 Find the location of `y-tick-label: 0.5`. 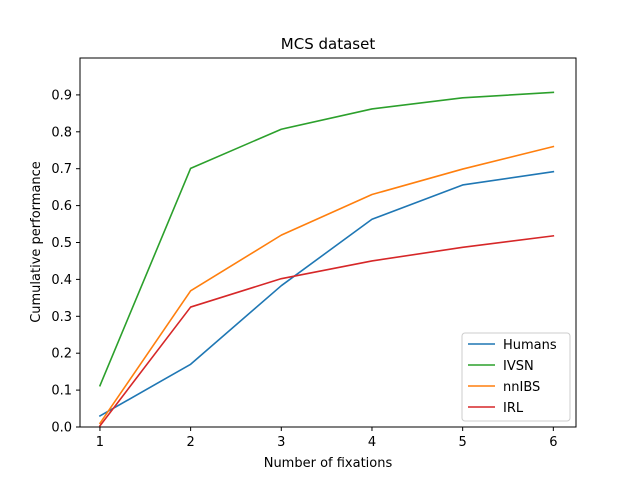

y-tick-label: 0.5 is located at coordinates (61, 243).